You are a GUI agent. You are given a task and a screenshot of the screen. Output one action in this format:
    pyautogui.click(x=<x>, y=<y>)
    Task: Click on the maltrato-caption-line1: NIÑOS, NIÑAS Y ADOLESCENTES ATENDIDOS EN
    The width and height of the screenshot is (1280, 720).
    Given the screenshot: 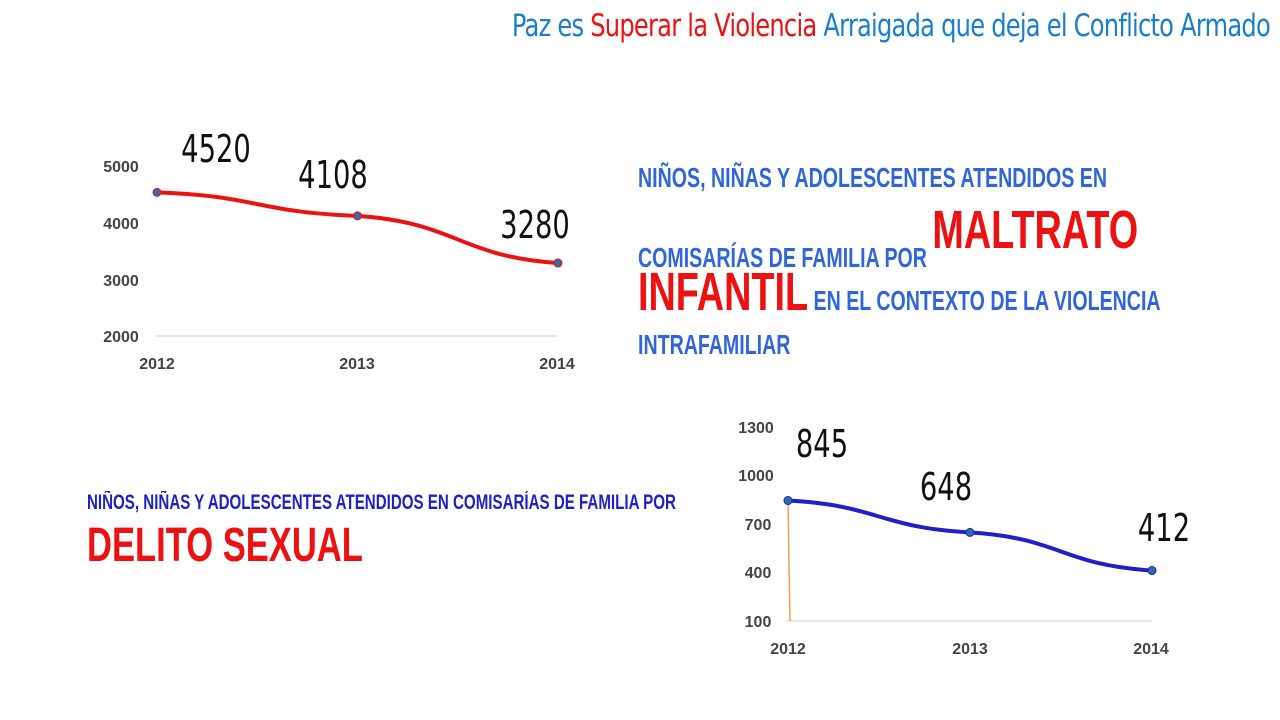 What is the action you would take?
    pyautogui.click(x=872, y=178)
    